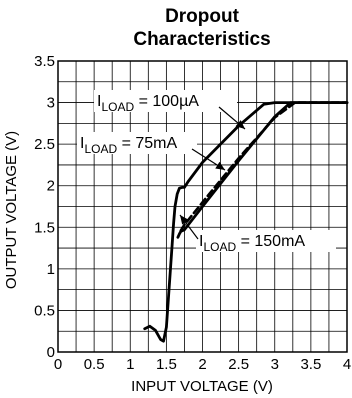  I want to click on x-tick-label: 0.5, so click(94, 364).